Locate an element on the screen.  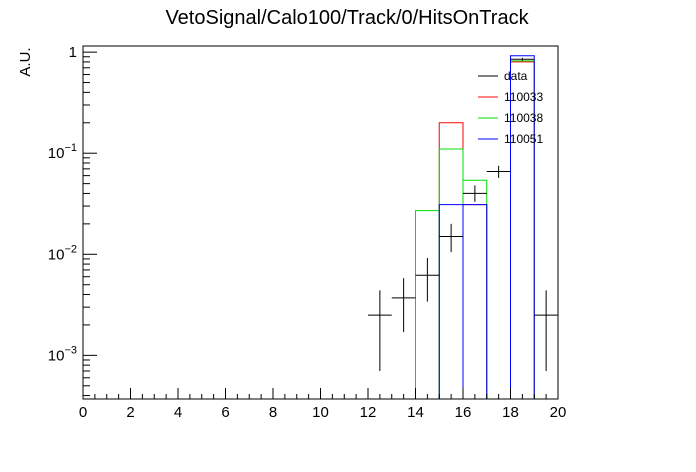
x-tick-label-10: 20 is located at coordinates (558, 412).